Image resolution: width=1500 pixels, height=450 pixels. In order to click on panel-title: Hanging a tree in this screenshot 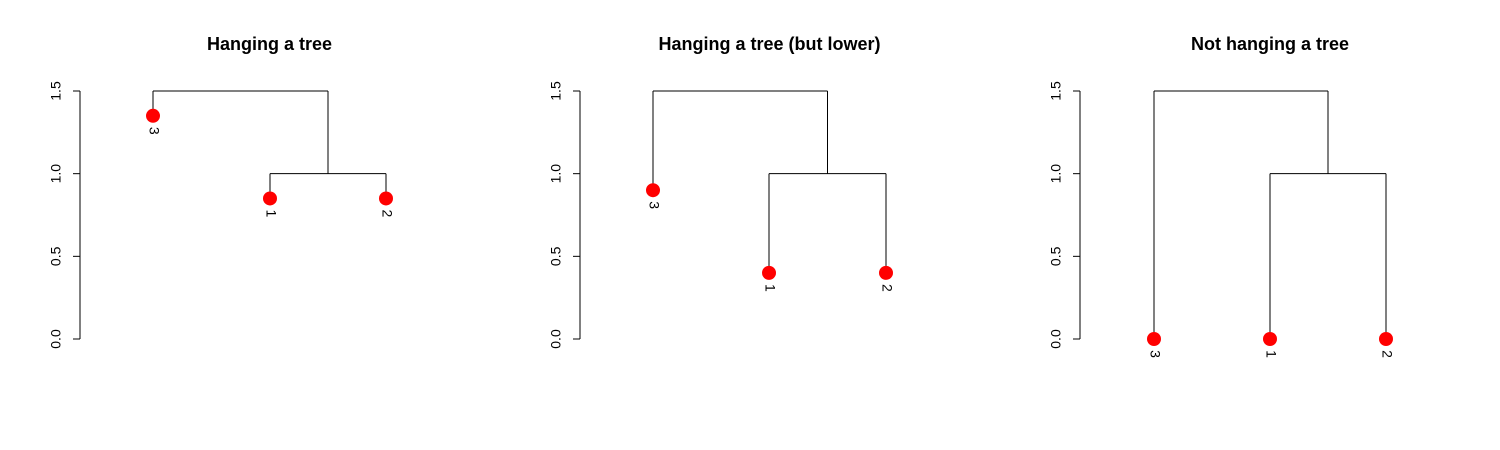, I will do `click(269, 44)`.